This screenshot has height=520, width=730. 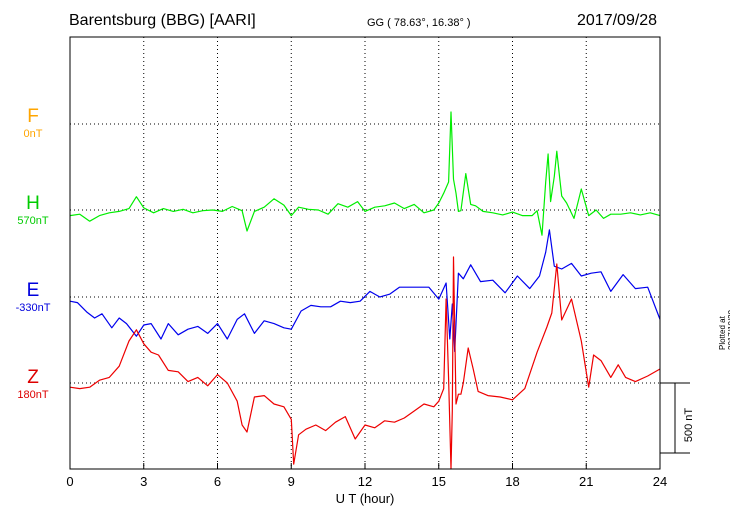 I want to click on legend-h-baseline: 570nT, so click(x=33, y=221).